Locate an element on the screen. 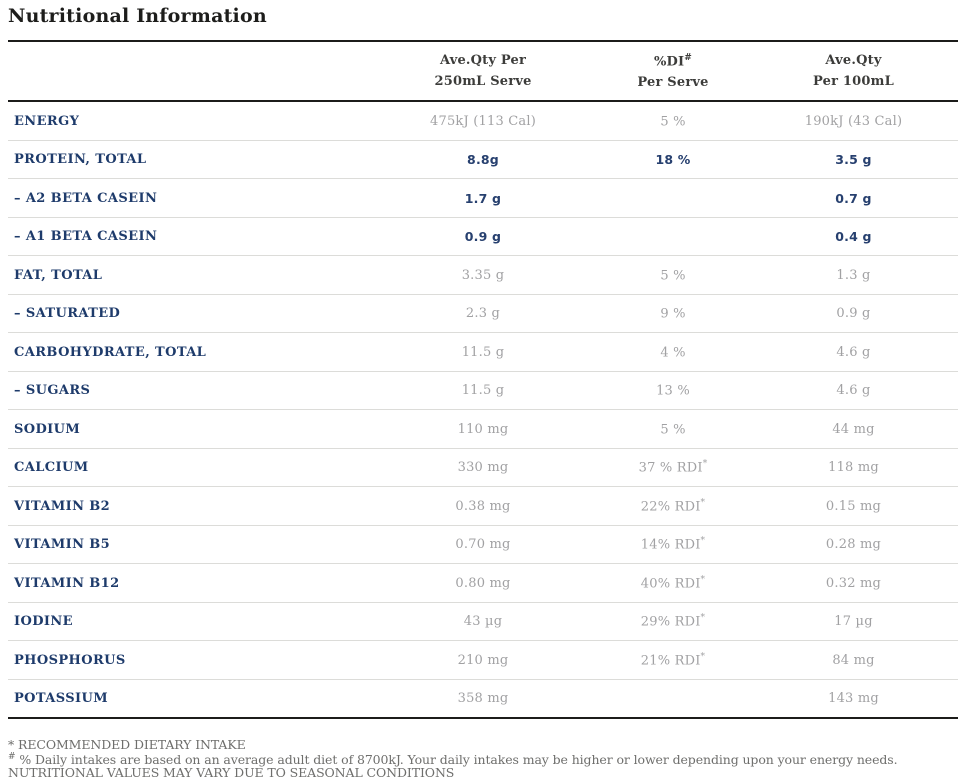 The height and width of the screenshot is (780, 969). nutrient-label: – A2 BETA CASEIN is located at coordinates (86, 198).